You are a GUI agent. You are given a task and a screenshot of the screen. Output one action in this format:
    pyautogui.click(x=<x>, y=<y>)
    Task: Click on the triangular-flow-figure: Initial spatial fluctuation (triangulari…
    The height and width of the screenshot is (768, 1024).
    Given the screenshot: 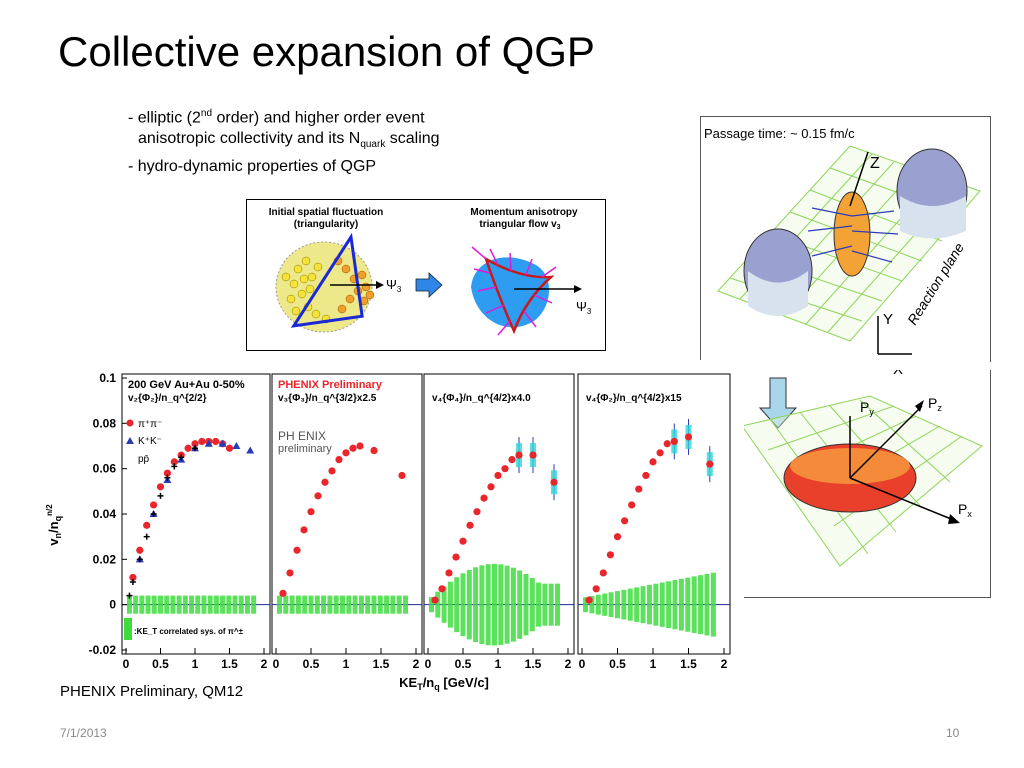 What is the action you would take?
    pyautogui.click(x=426, y=275)
    